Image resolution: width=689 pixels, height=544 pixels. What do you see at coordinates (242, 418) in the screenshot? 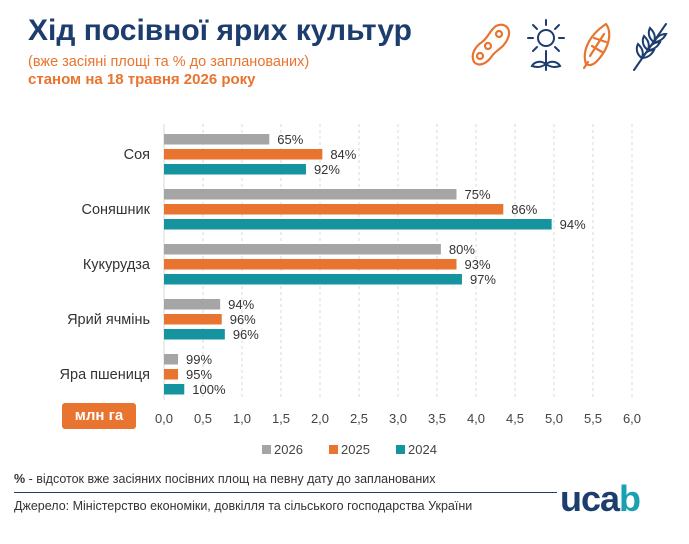
I see `x-tick-label: 1,0` at bounding box center [242, 418].